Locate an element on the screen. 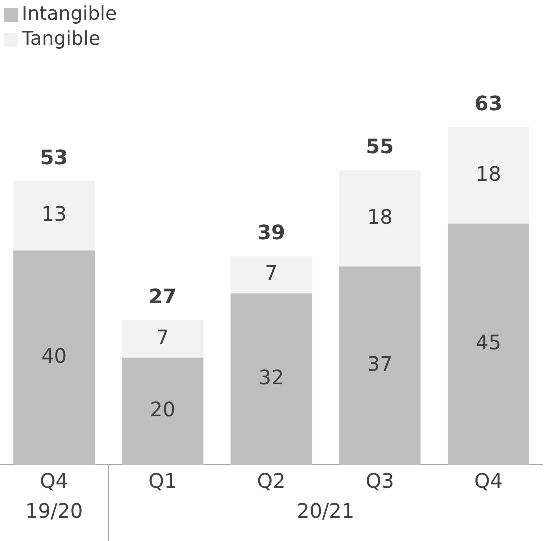  legend-label: Intangible is located at coordinates (70, 14).